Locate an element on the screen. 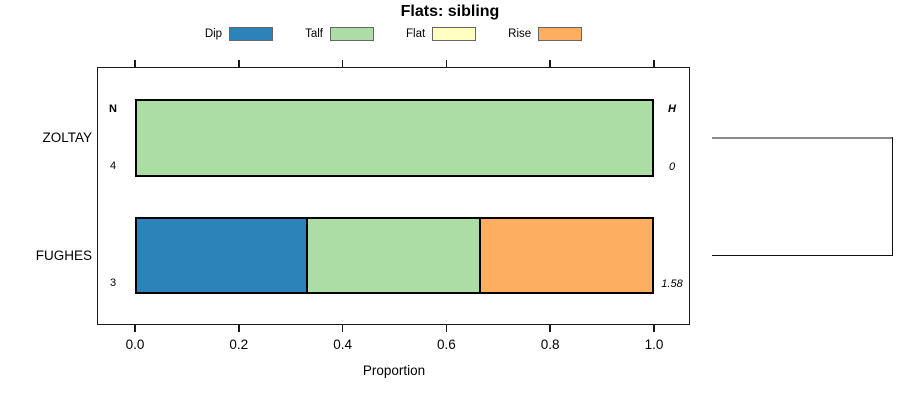  legend: Dip Talf Flat Rise is located at coordinates (393, 34).